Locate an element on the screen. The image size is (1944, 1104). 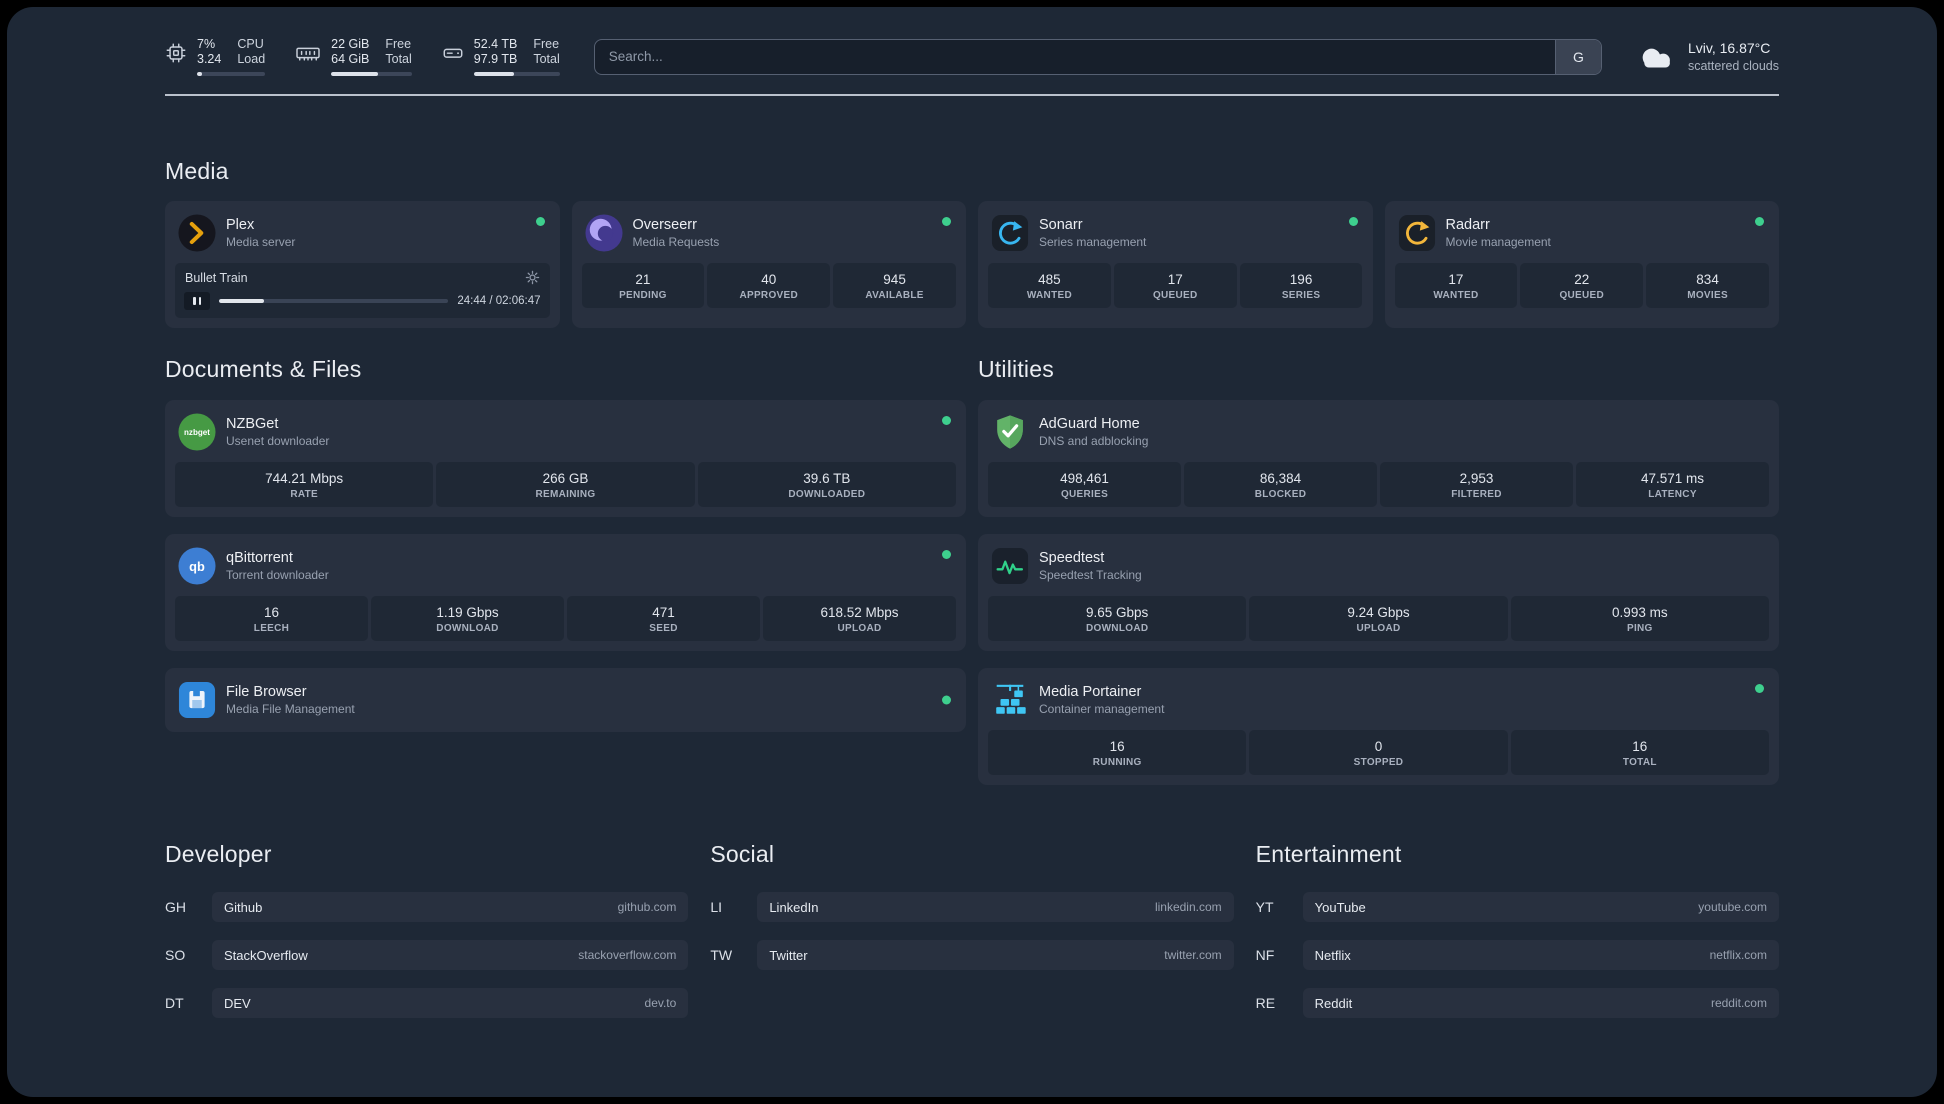
service-name: Sonarr is located at coordinates (1061, 225).